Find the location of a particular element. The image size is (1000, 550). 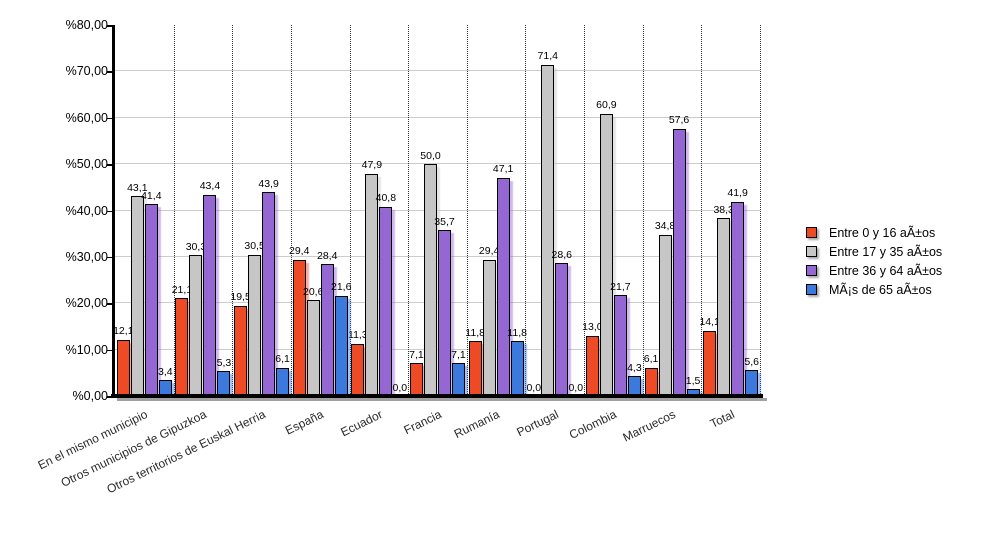

bar-slot: 29,4 is located at coordinates (489, 210).